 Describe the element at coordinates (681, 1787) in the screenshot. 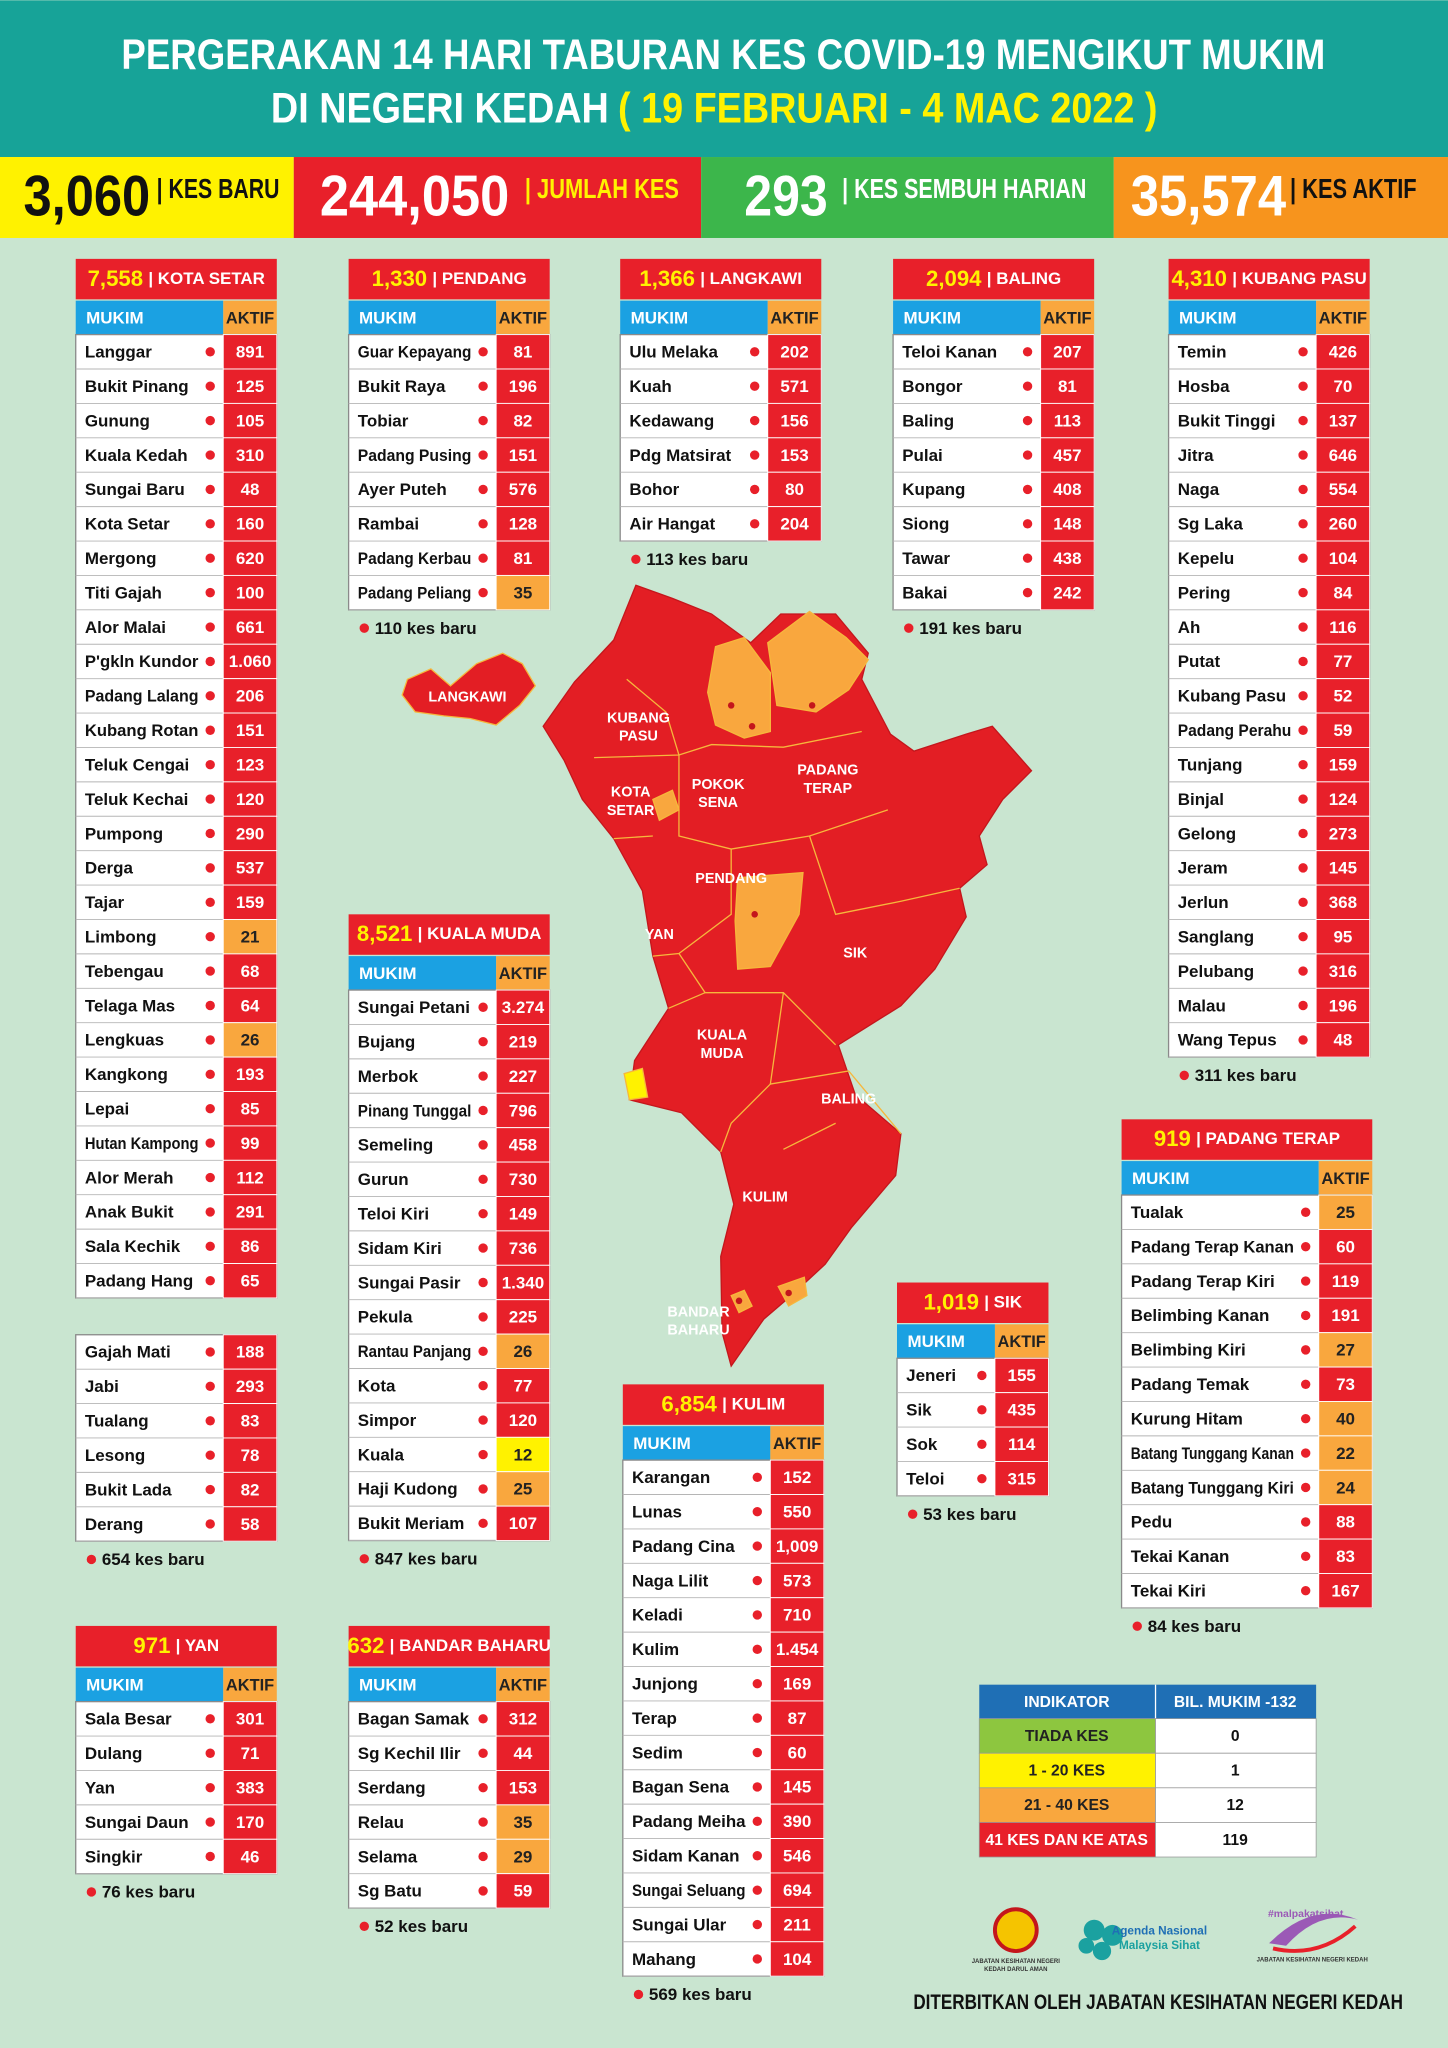

I see `mukim-name: Bagan Sena` at that location.